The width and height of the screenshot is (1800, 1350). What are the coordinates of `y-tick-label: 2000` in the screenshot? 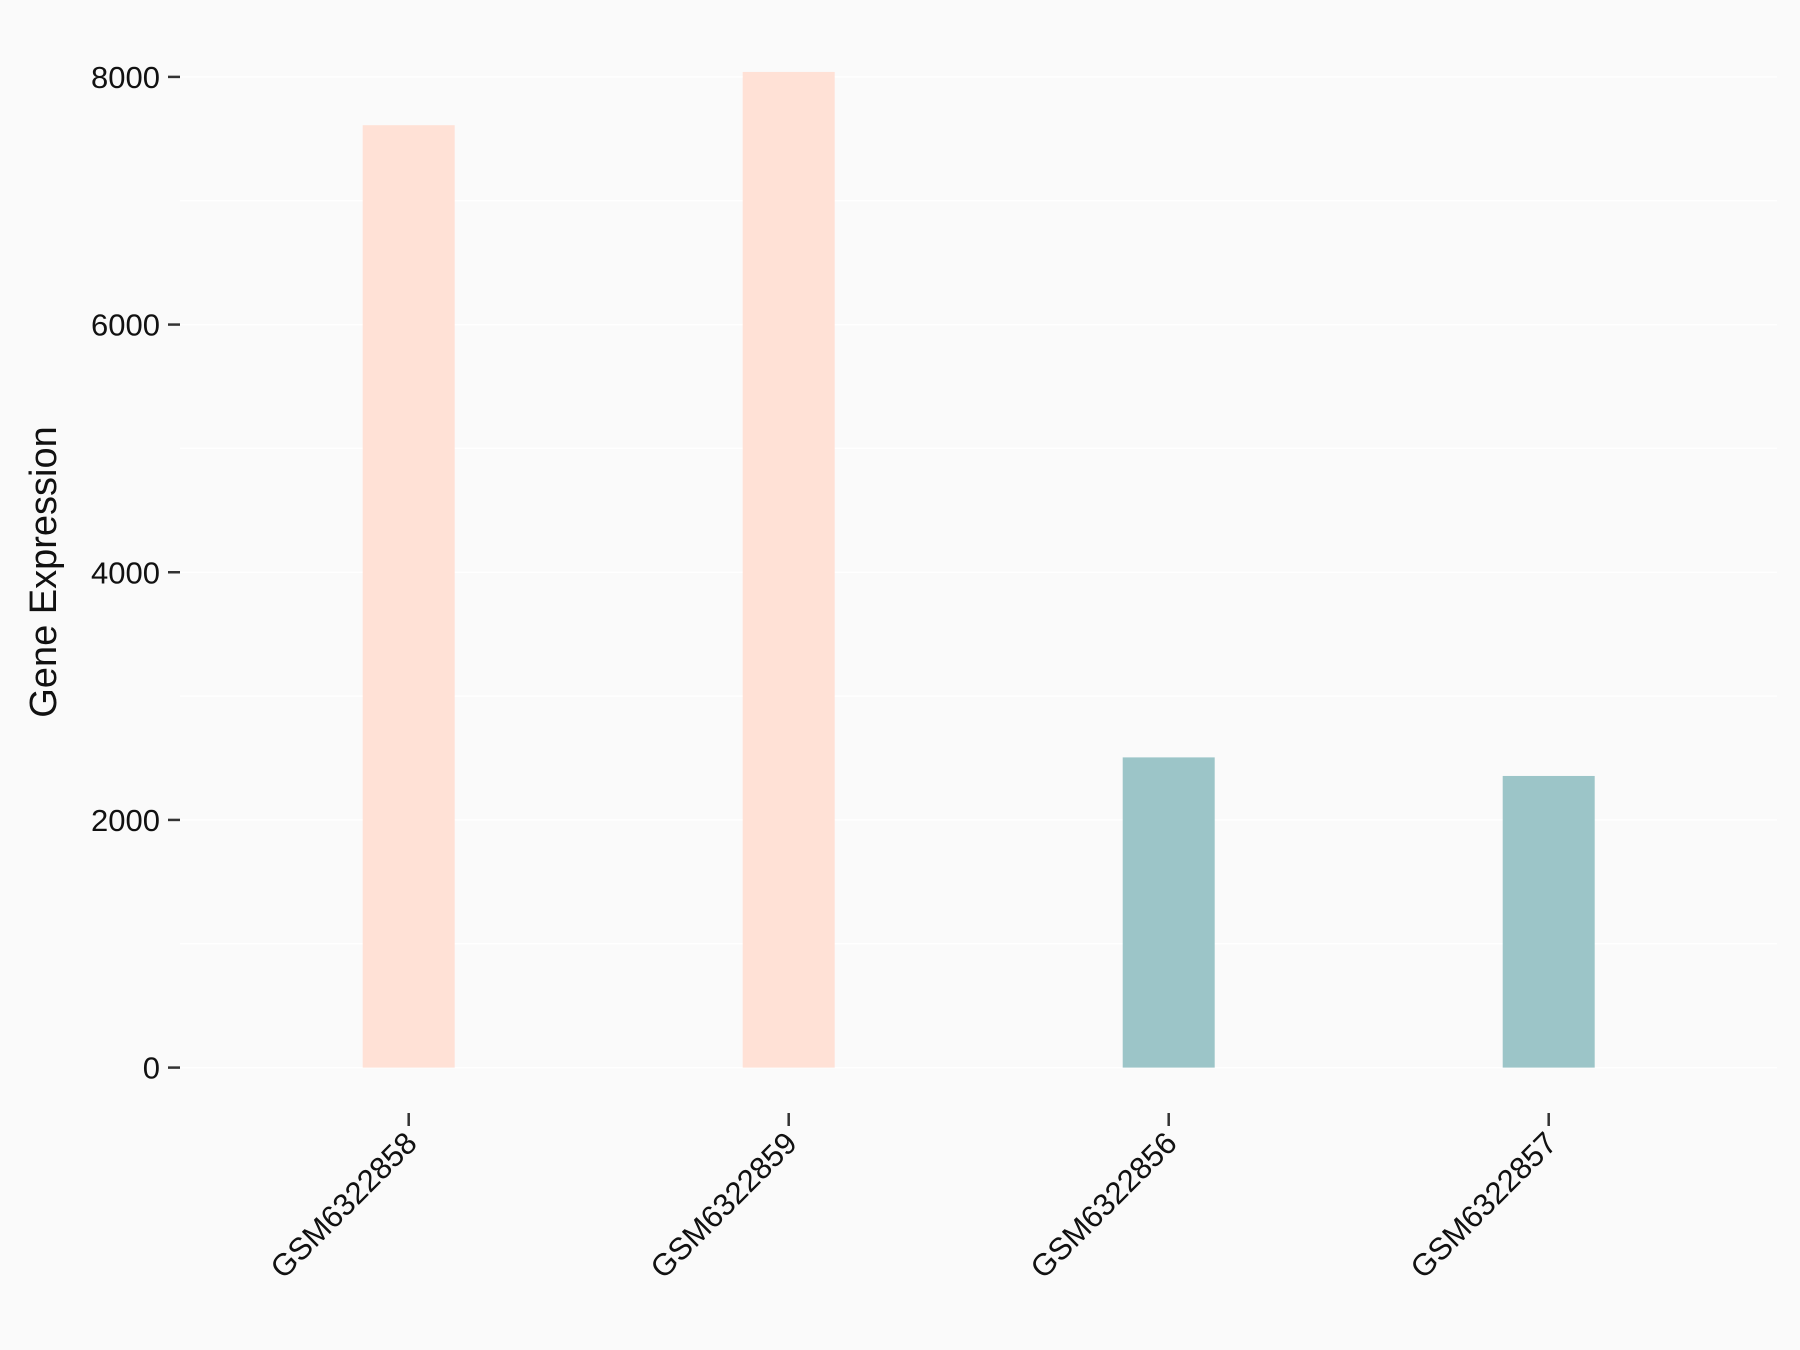 It's located at (125, 820).